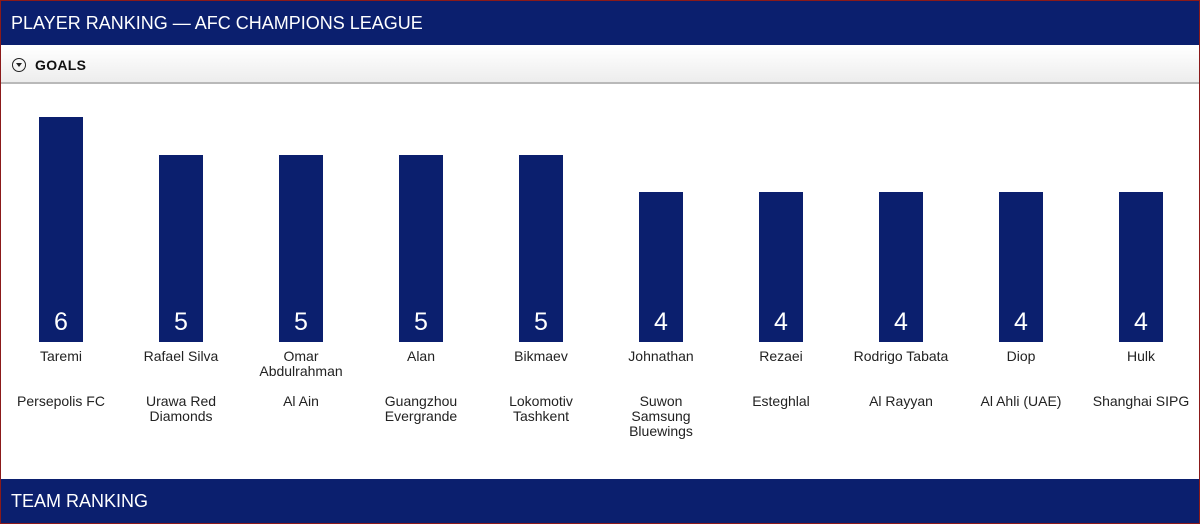 Image resolution: width=1200 pixels, height=524 pixels. What do you see at coordinates (1021, 401) in the screenshot?
I see `club-name-label: Al Ahli (UAE)` at bounding box center [1021, 401].